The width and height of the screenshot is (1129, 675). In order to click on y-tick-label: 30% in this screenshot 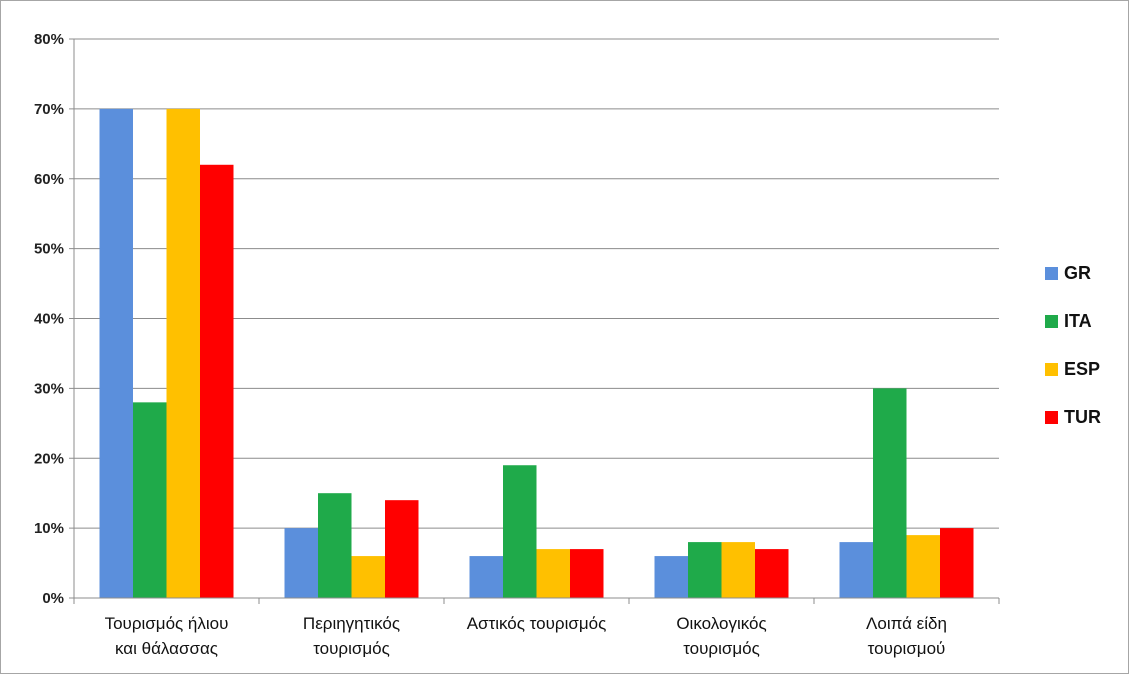, I will do `click(49, 388)`.